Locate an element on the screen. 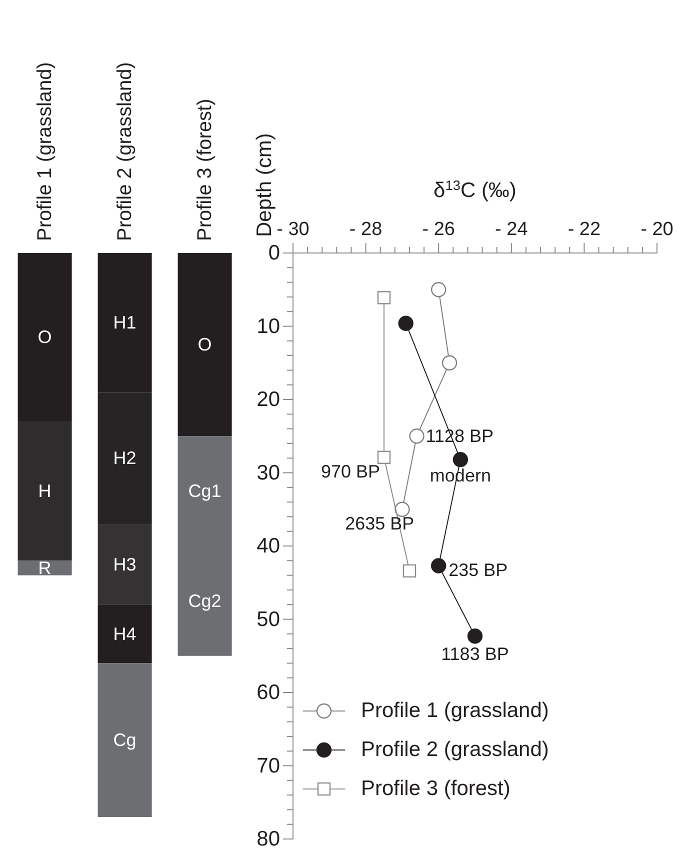 This screenshot has width=677, height=852. legend-label: Profile 2 (grassland) is located at coordinates (455, 750).